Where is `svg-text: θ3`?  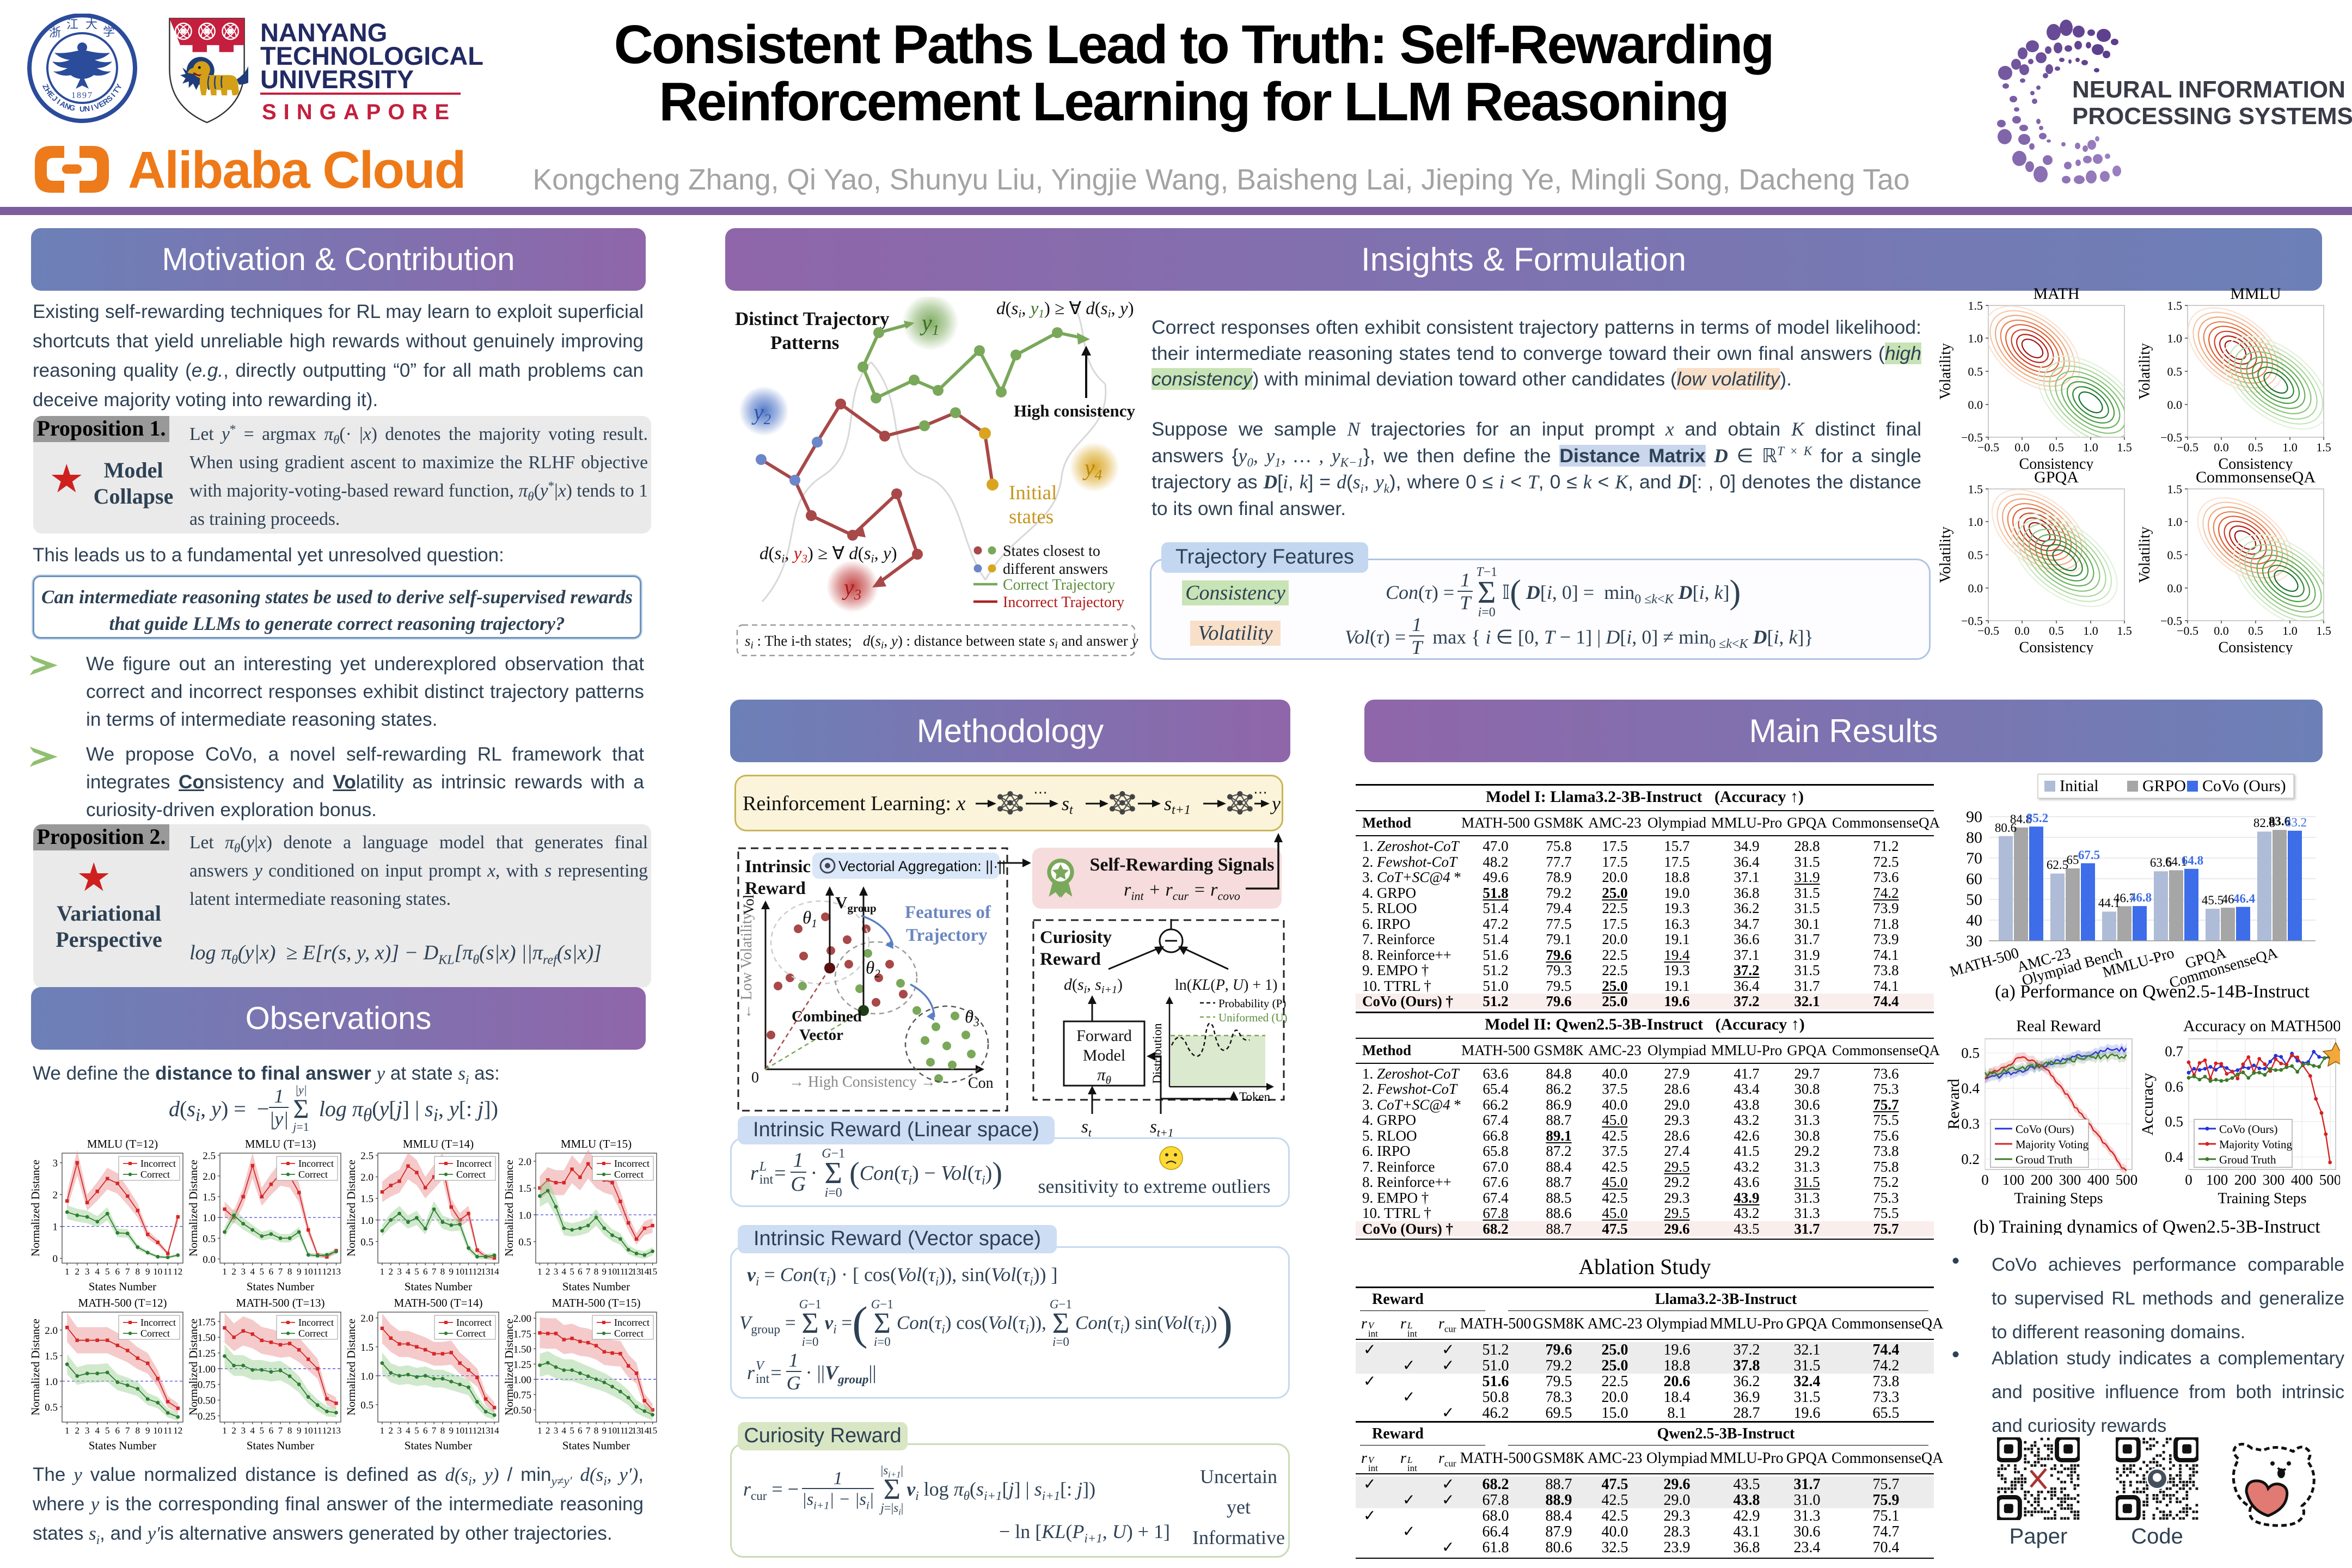 svg-text: θ3 is located at coordinates (972, 1018).